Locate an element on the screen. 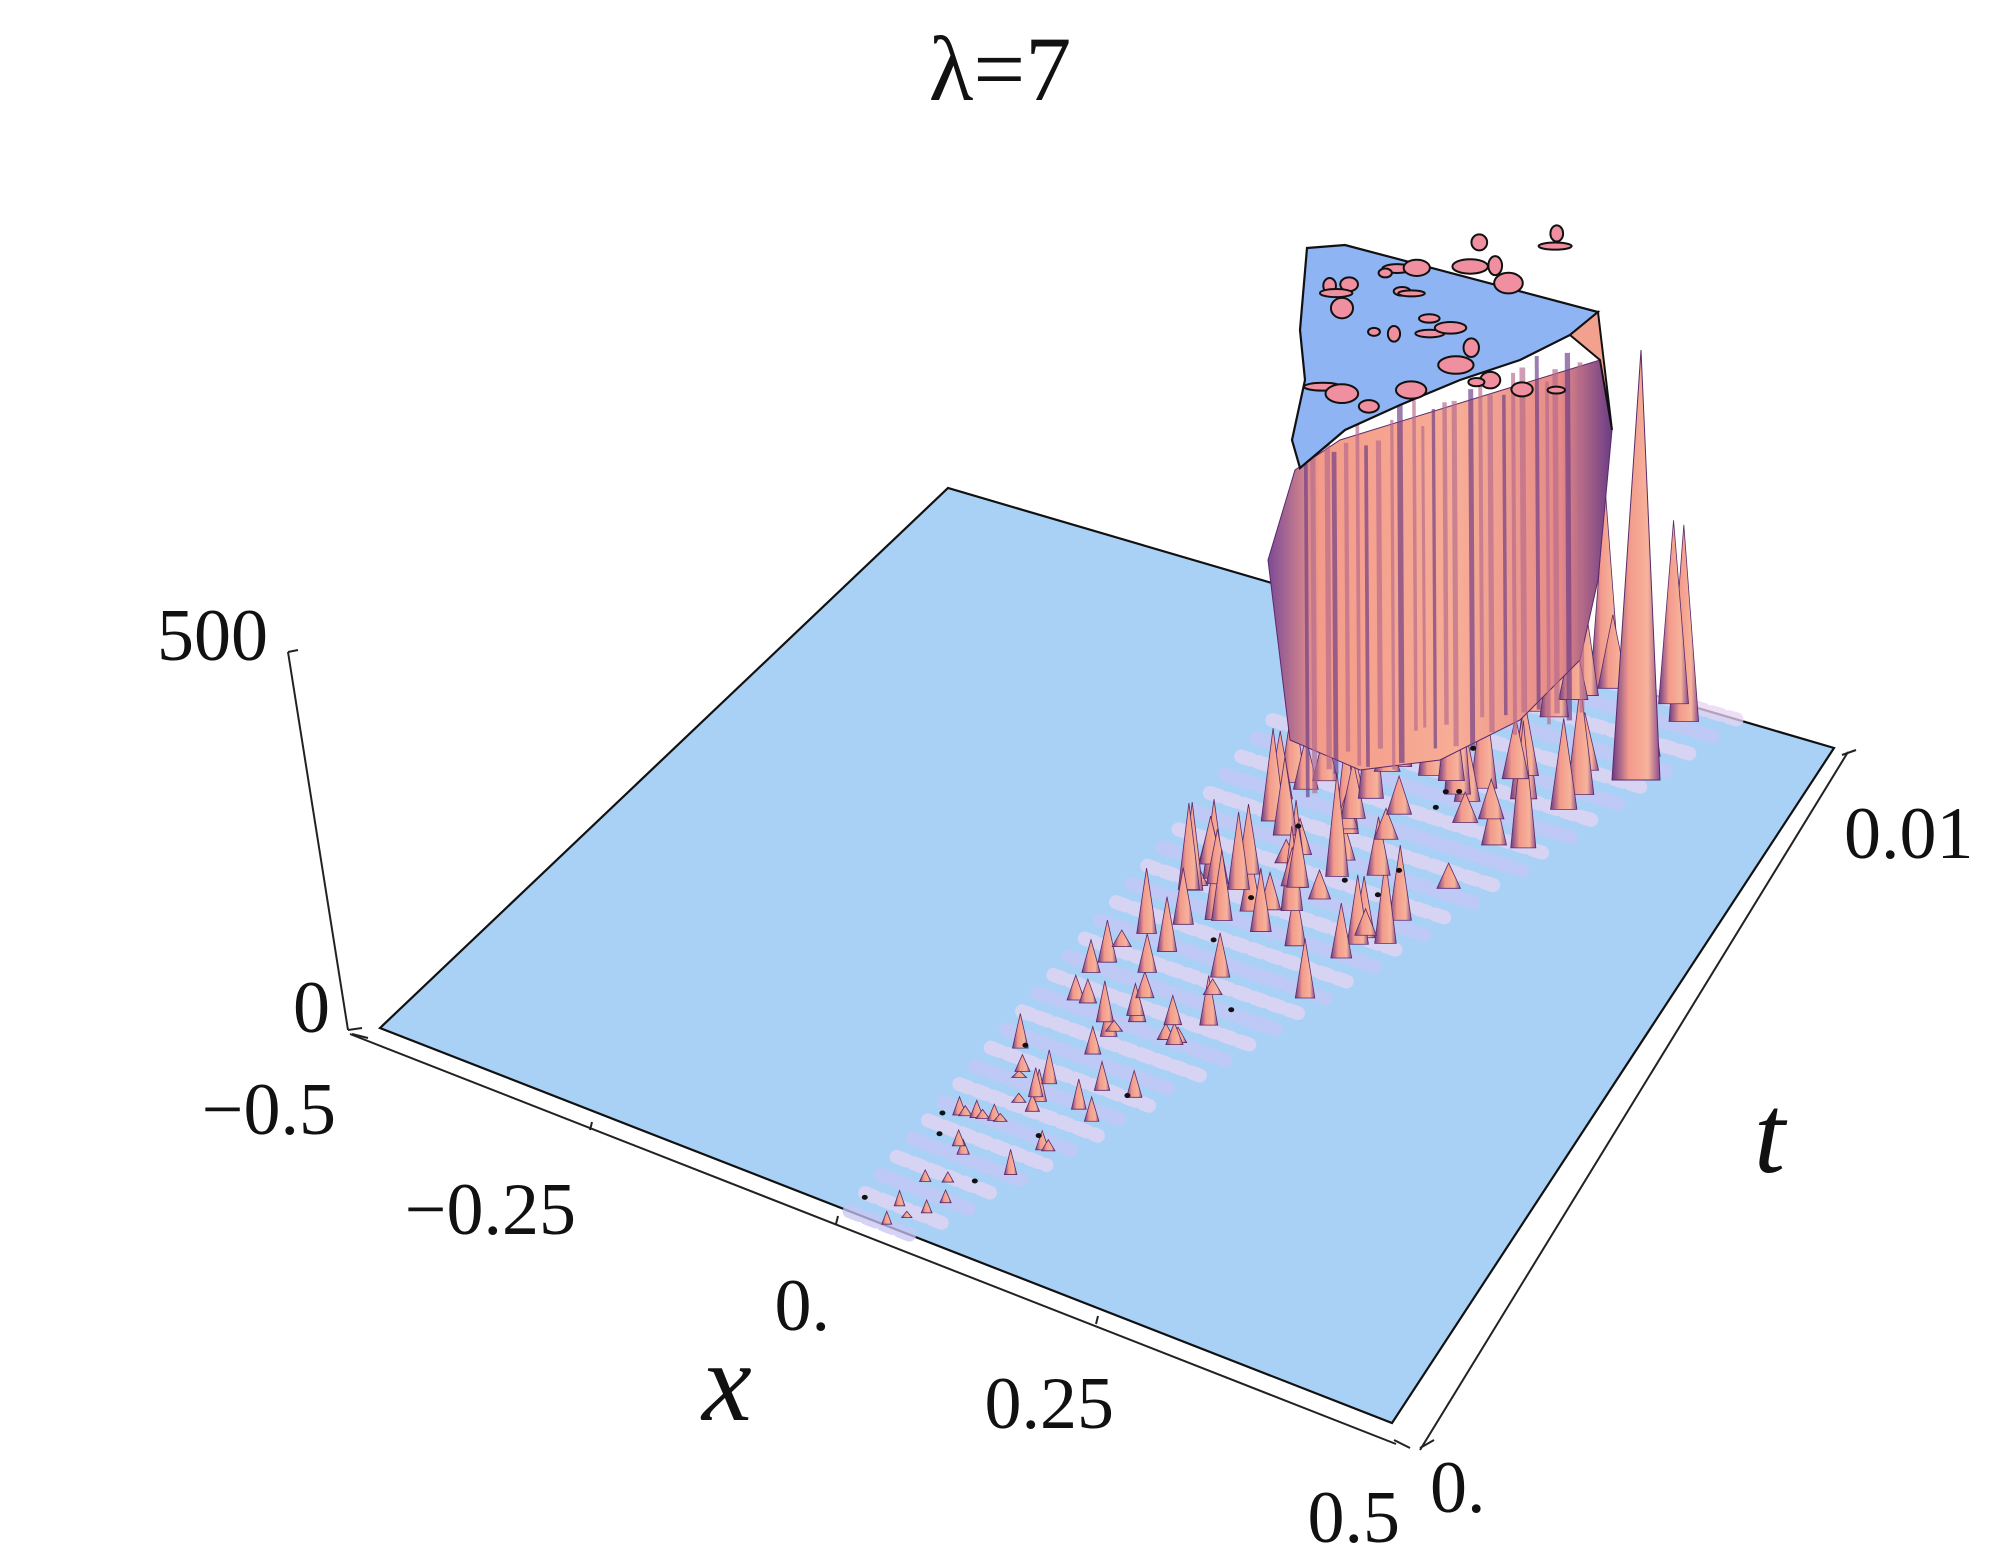 This screenshot has height=1565, width=2000. t-tick-label-001: 0.01 is located at coordinates (1909, 834).